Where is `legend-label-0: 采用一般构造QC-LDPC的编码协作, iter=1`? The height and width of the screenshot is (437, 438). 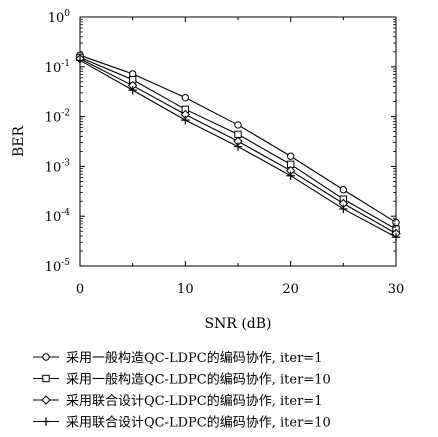
legend-label-0: 采用一般构造QC-LDPC的编码协作, iter=1 is located at coordinates (194, 358).